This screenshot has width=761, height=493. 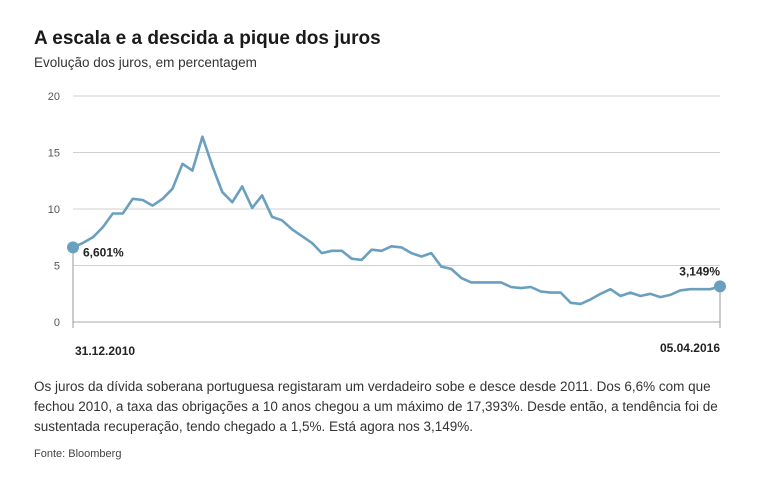 What do you see at coordinates (57, 267) in the screenshot?
I see `y-tick-label: 5` at bounding box center [57, 267].